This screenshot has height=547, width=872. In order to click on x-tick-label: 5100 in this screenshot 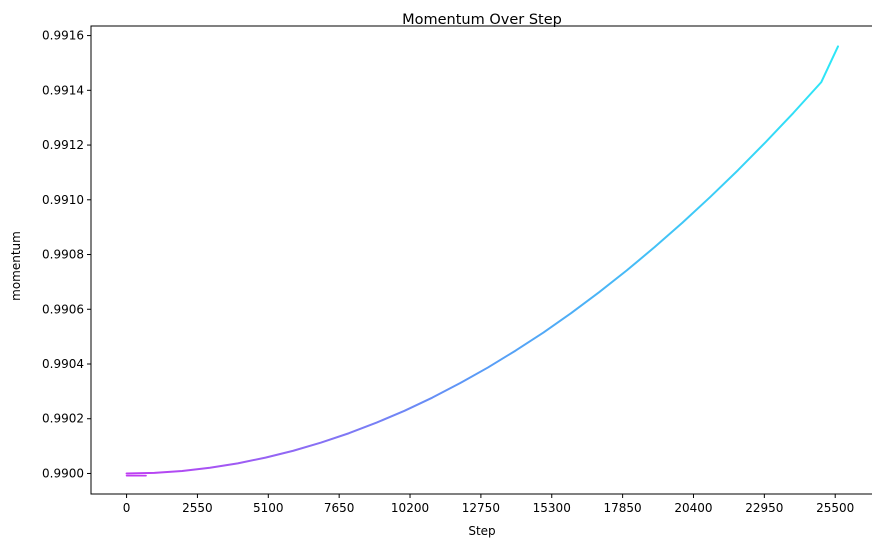, I will do `click(268, 508)`.